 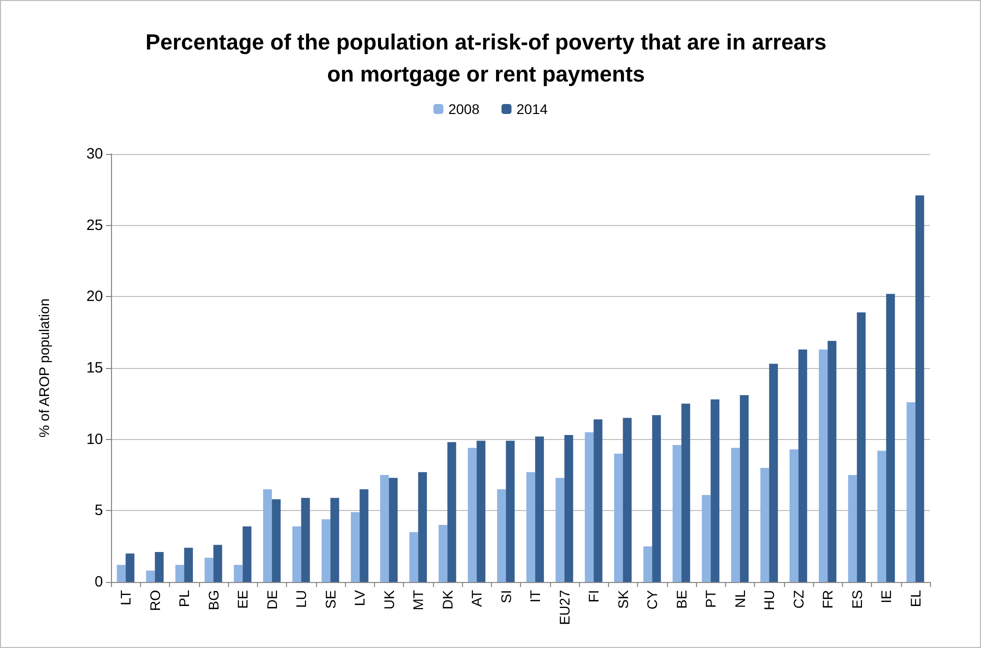 What do you see at coordinates (828, 599) in the screenshot?
I see `x-tick-label: FR` at bounding box center [828, 599].